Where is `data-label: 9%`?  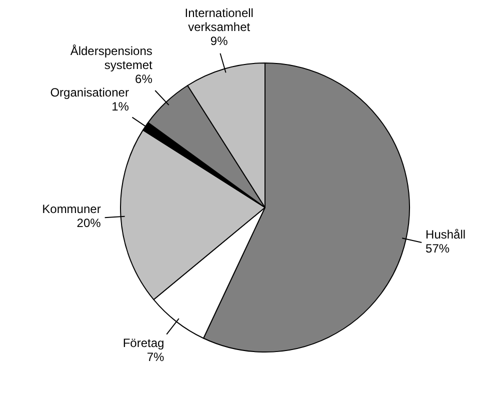
data-label: 9% is located at coordinates (219, 41).